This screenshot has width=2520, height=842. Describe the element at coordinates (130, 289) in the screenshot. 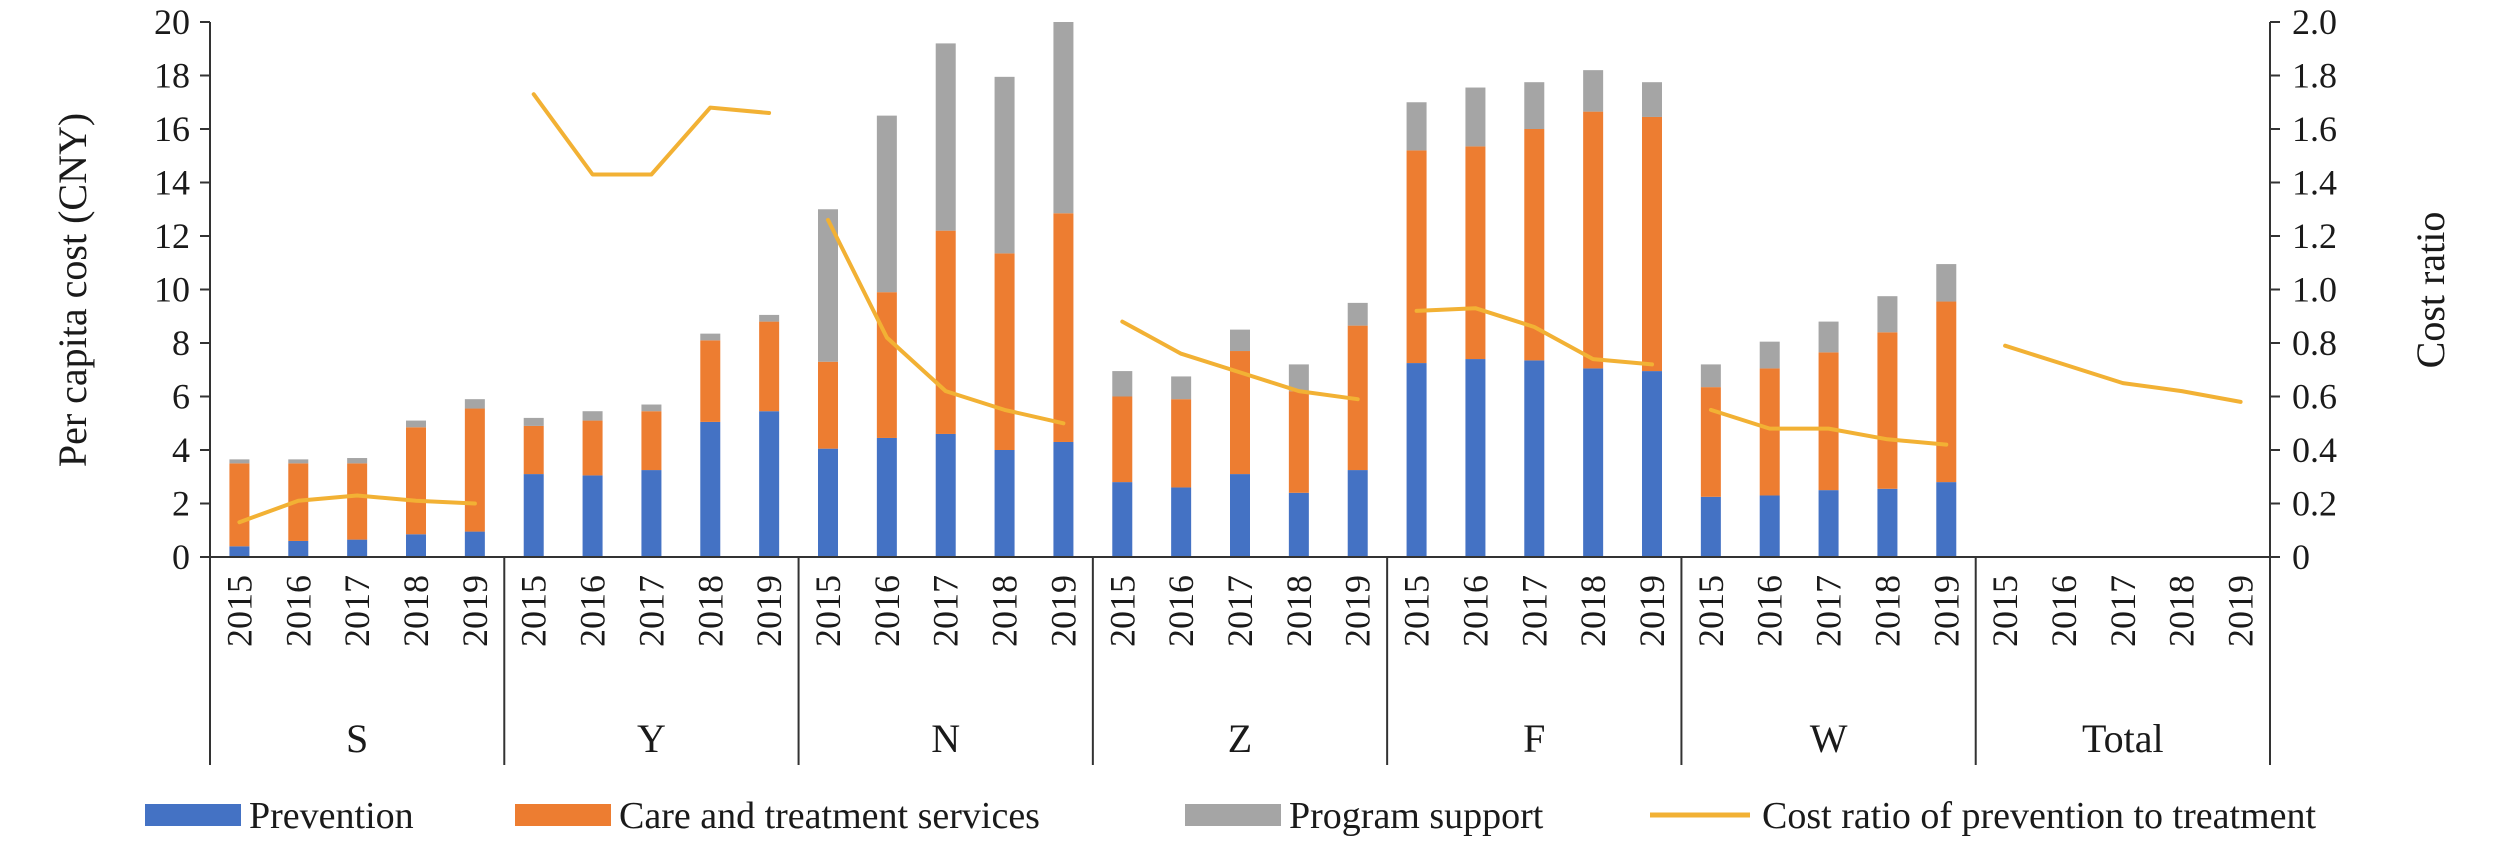

I see `left-y-axis: 0 2 4 6 8 10 12 14 16 18 20 Per capita cost (CNY)` at that location.